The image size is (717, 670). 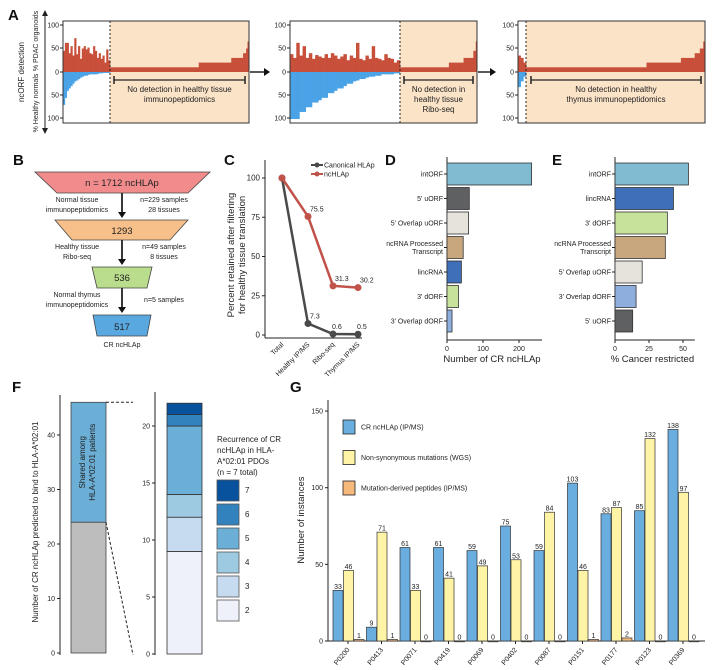 I want to click on filter-step-label: immunopeptidomics, so click(x=77, y=210).